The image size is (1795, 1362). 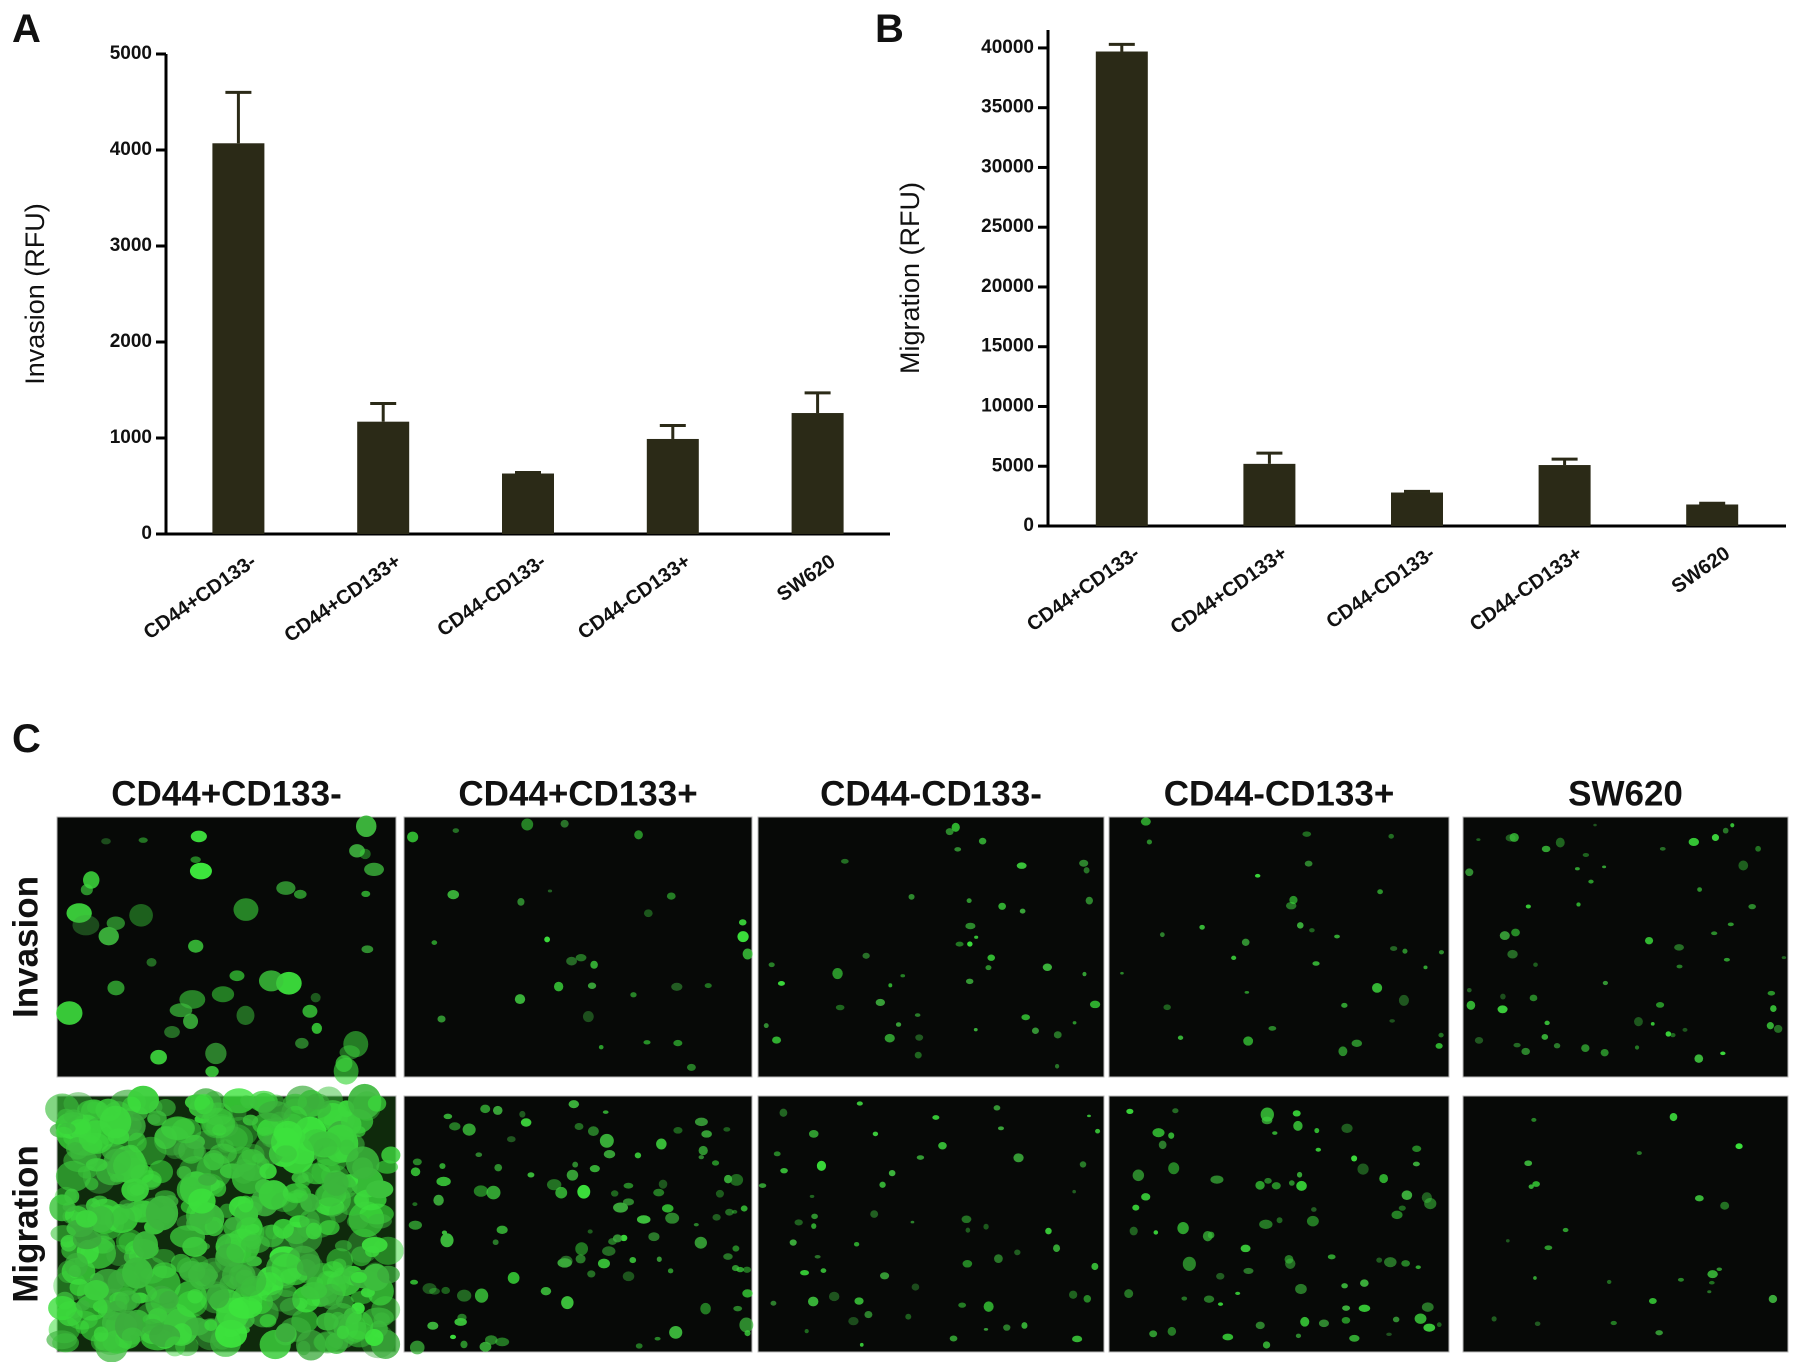 I want to click on row-label: Invasion, so click(x=25, y=947).